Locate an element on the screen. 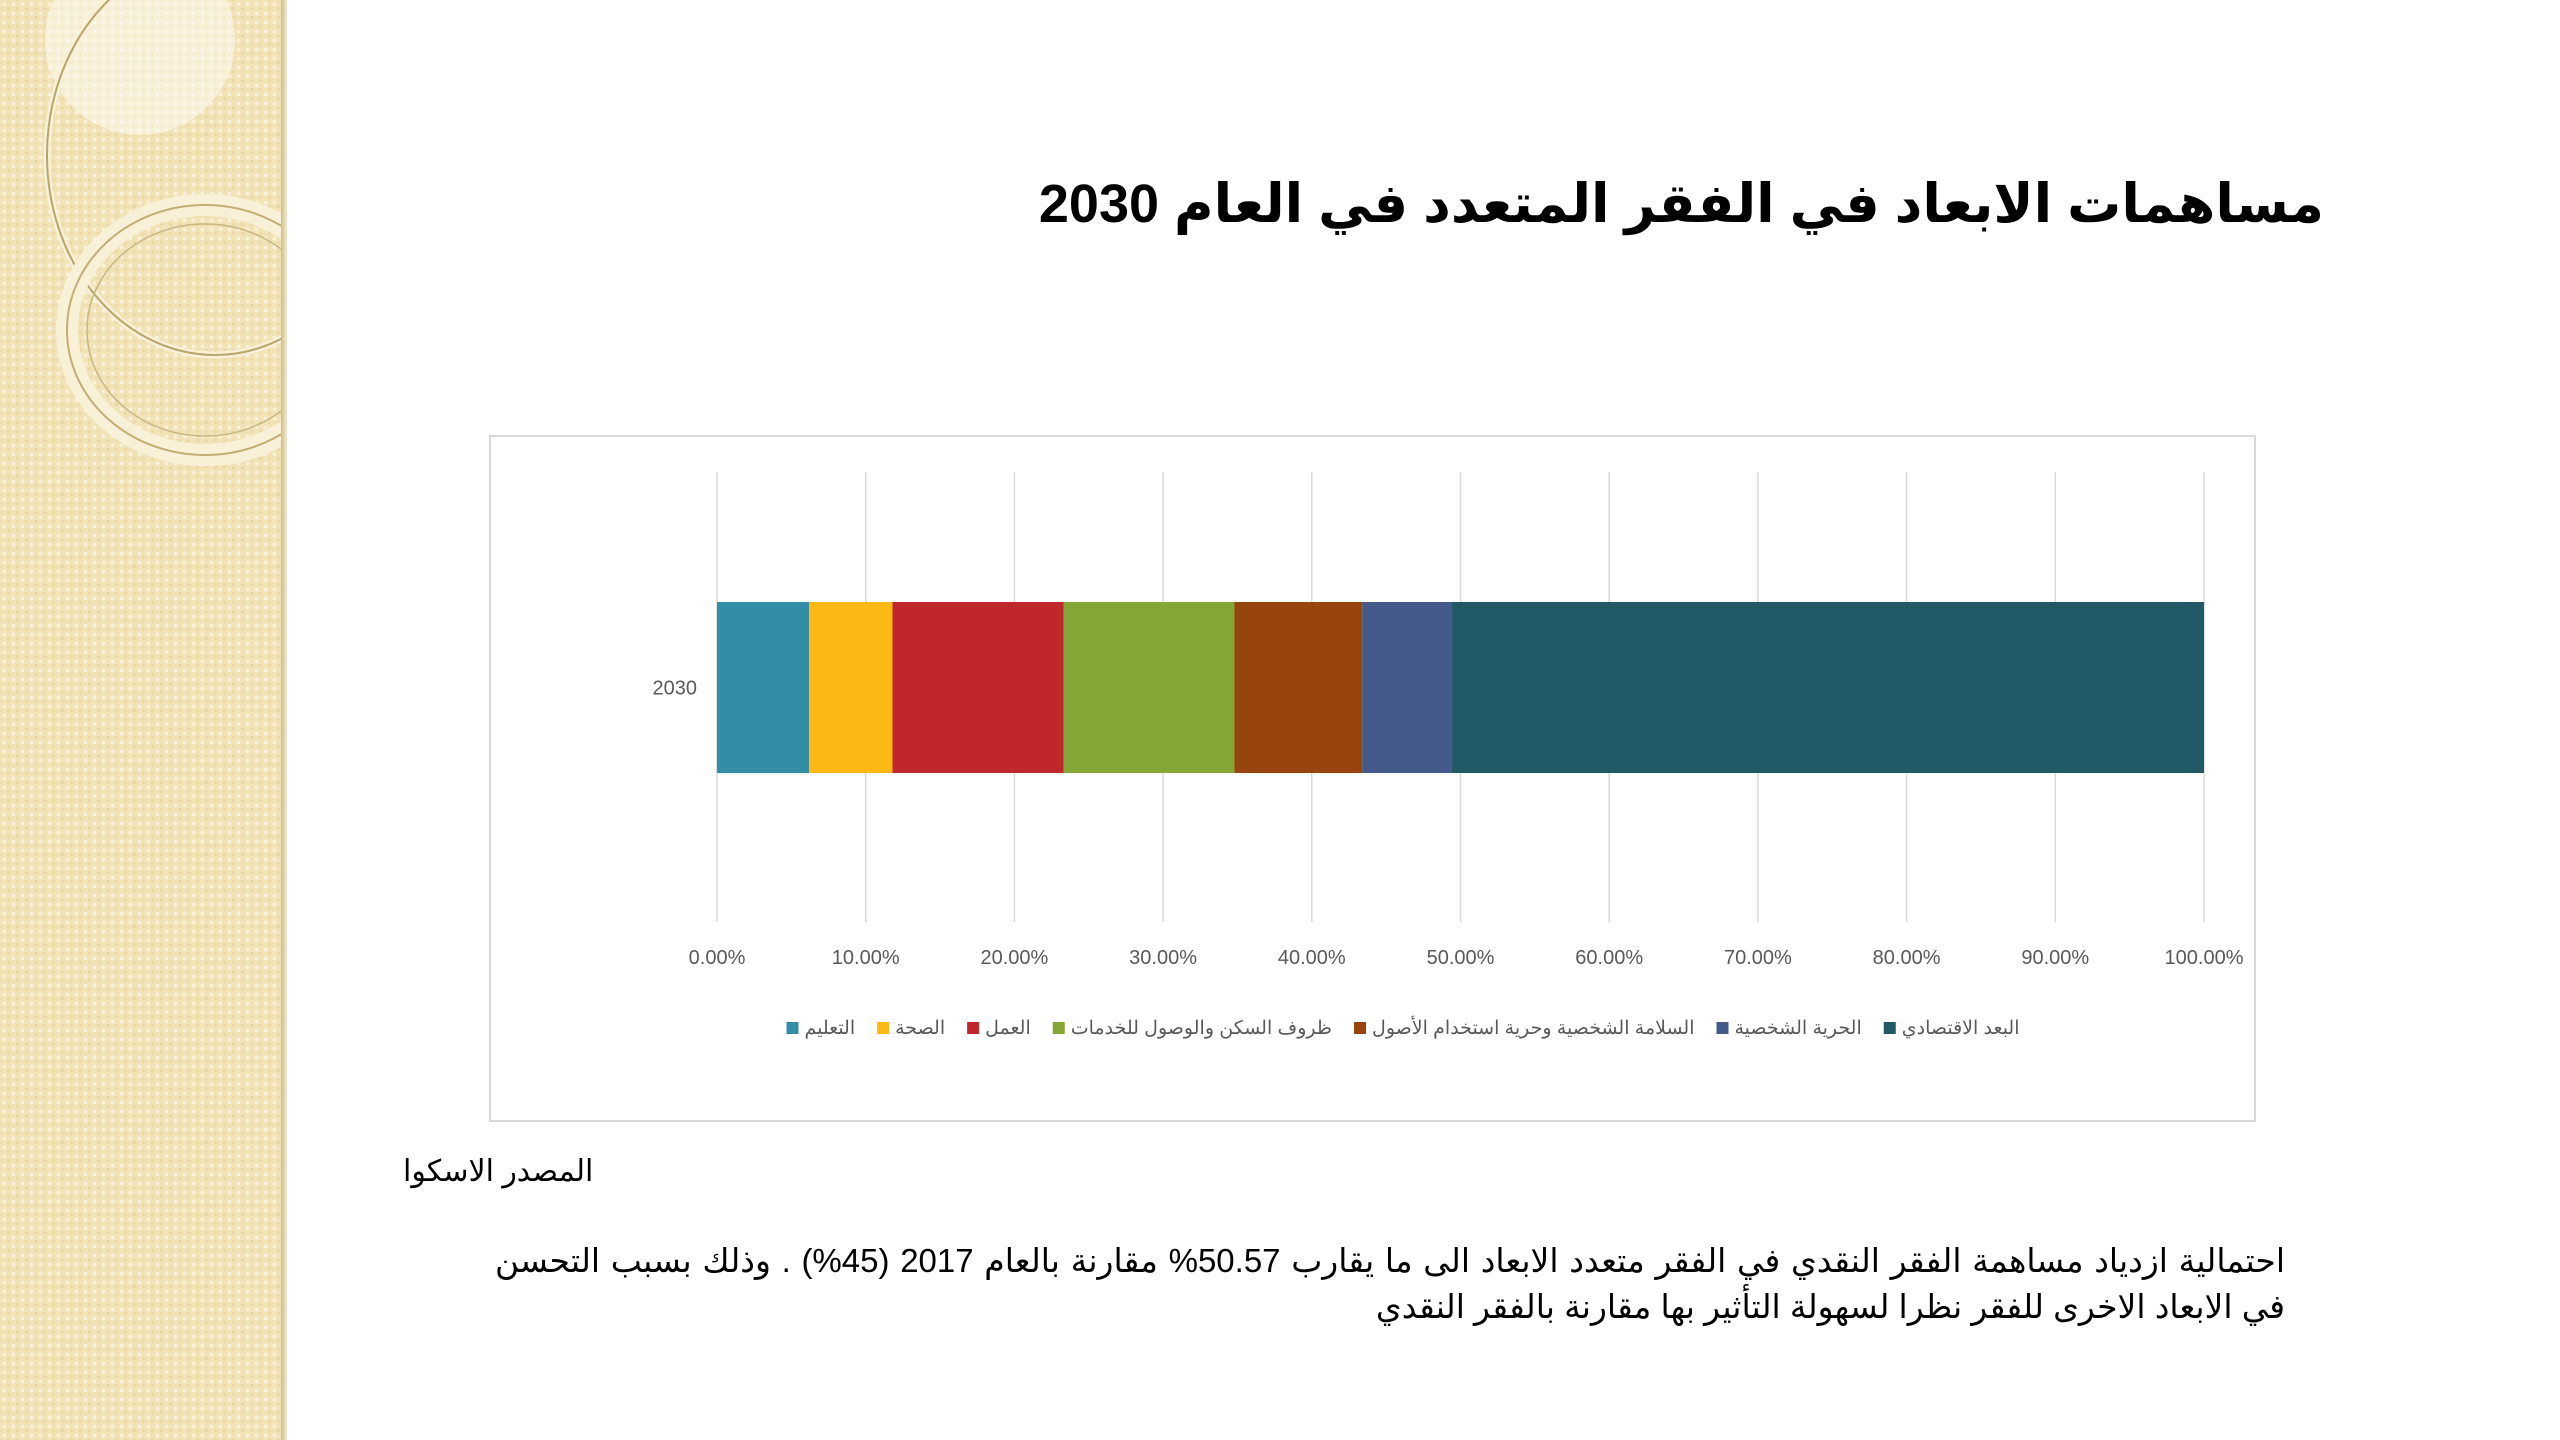 This screenshot has height=1440, width=2560. x-tick-label: 10.00% is located at coordinates (866, 958).